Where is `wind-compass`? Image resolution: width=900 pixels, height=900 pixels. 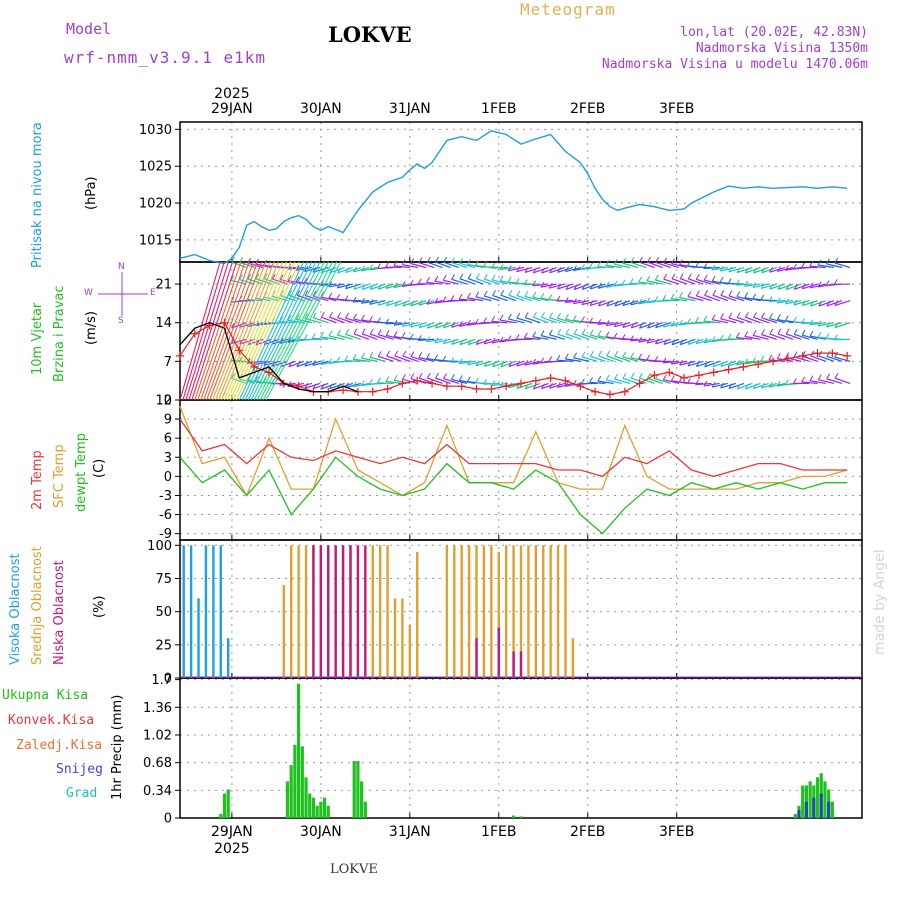
wind-compass is located at coordinates (123, 294).